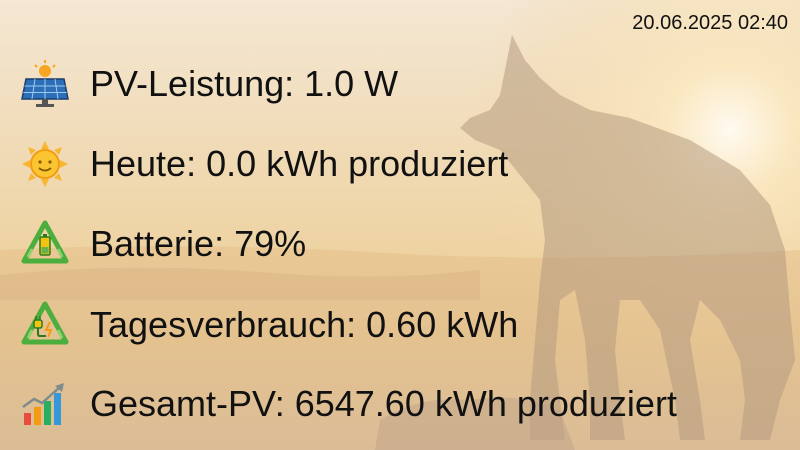 Image resolution: width=800 pixels, height=450 pixels. I want to click on growth-chart-icon, so click(45, 404).